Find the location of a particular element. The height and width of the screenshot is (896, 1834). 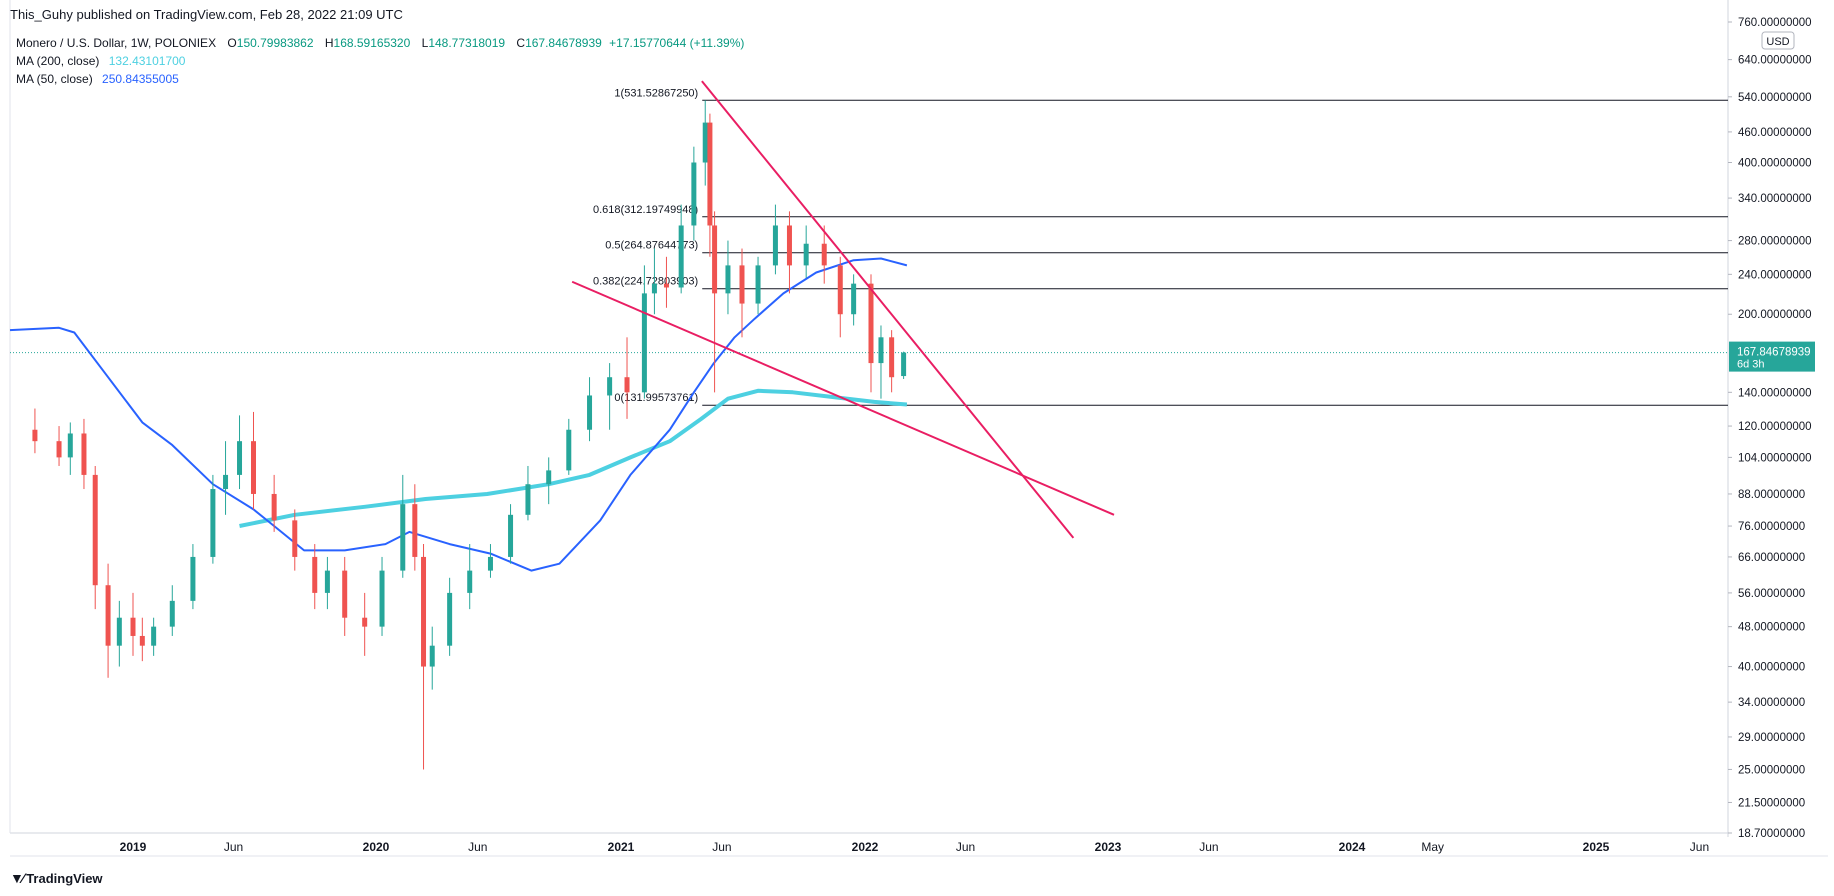

last-price-badge is located at coordinates (1772, 356).